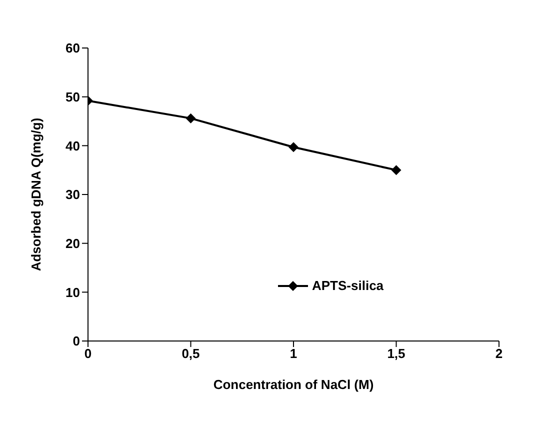 Image resolution: width=547 pixels, height=434 pixels. Describe the element at coordinates (293, 384) in the screenshot. I see `x-axis-title: Concentration of NaCl (M)` at that location.